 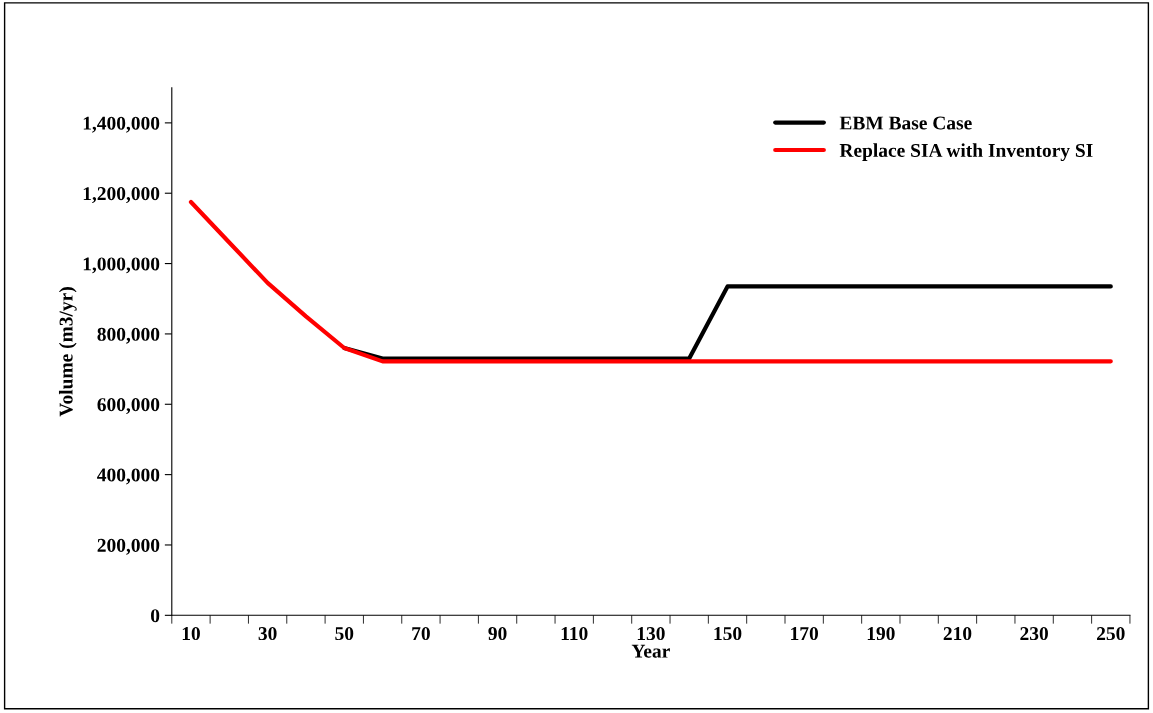 What do you see at coordinates (957, 633) in the screenshot?
I see `x-tick-label: 210` at bounding box center [957, 633].